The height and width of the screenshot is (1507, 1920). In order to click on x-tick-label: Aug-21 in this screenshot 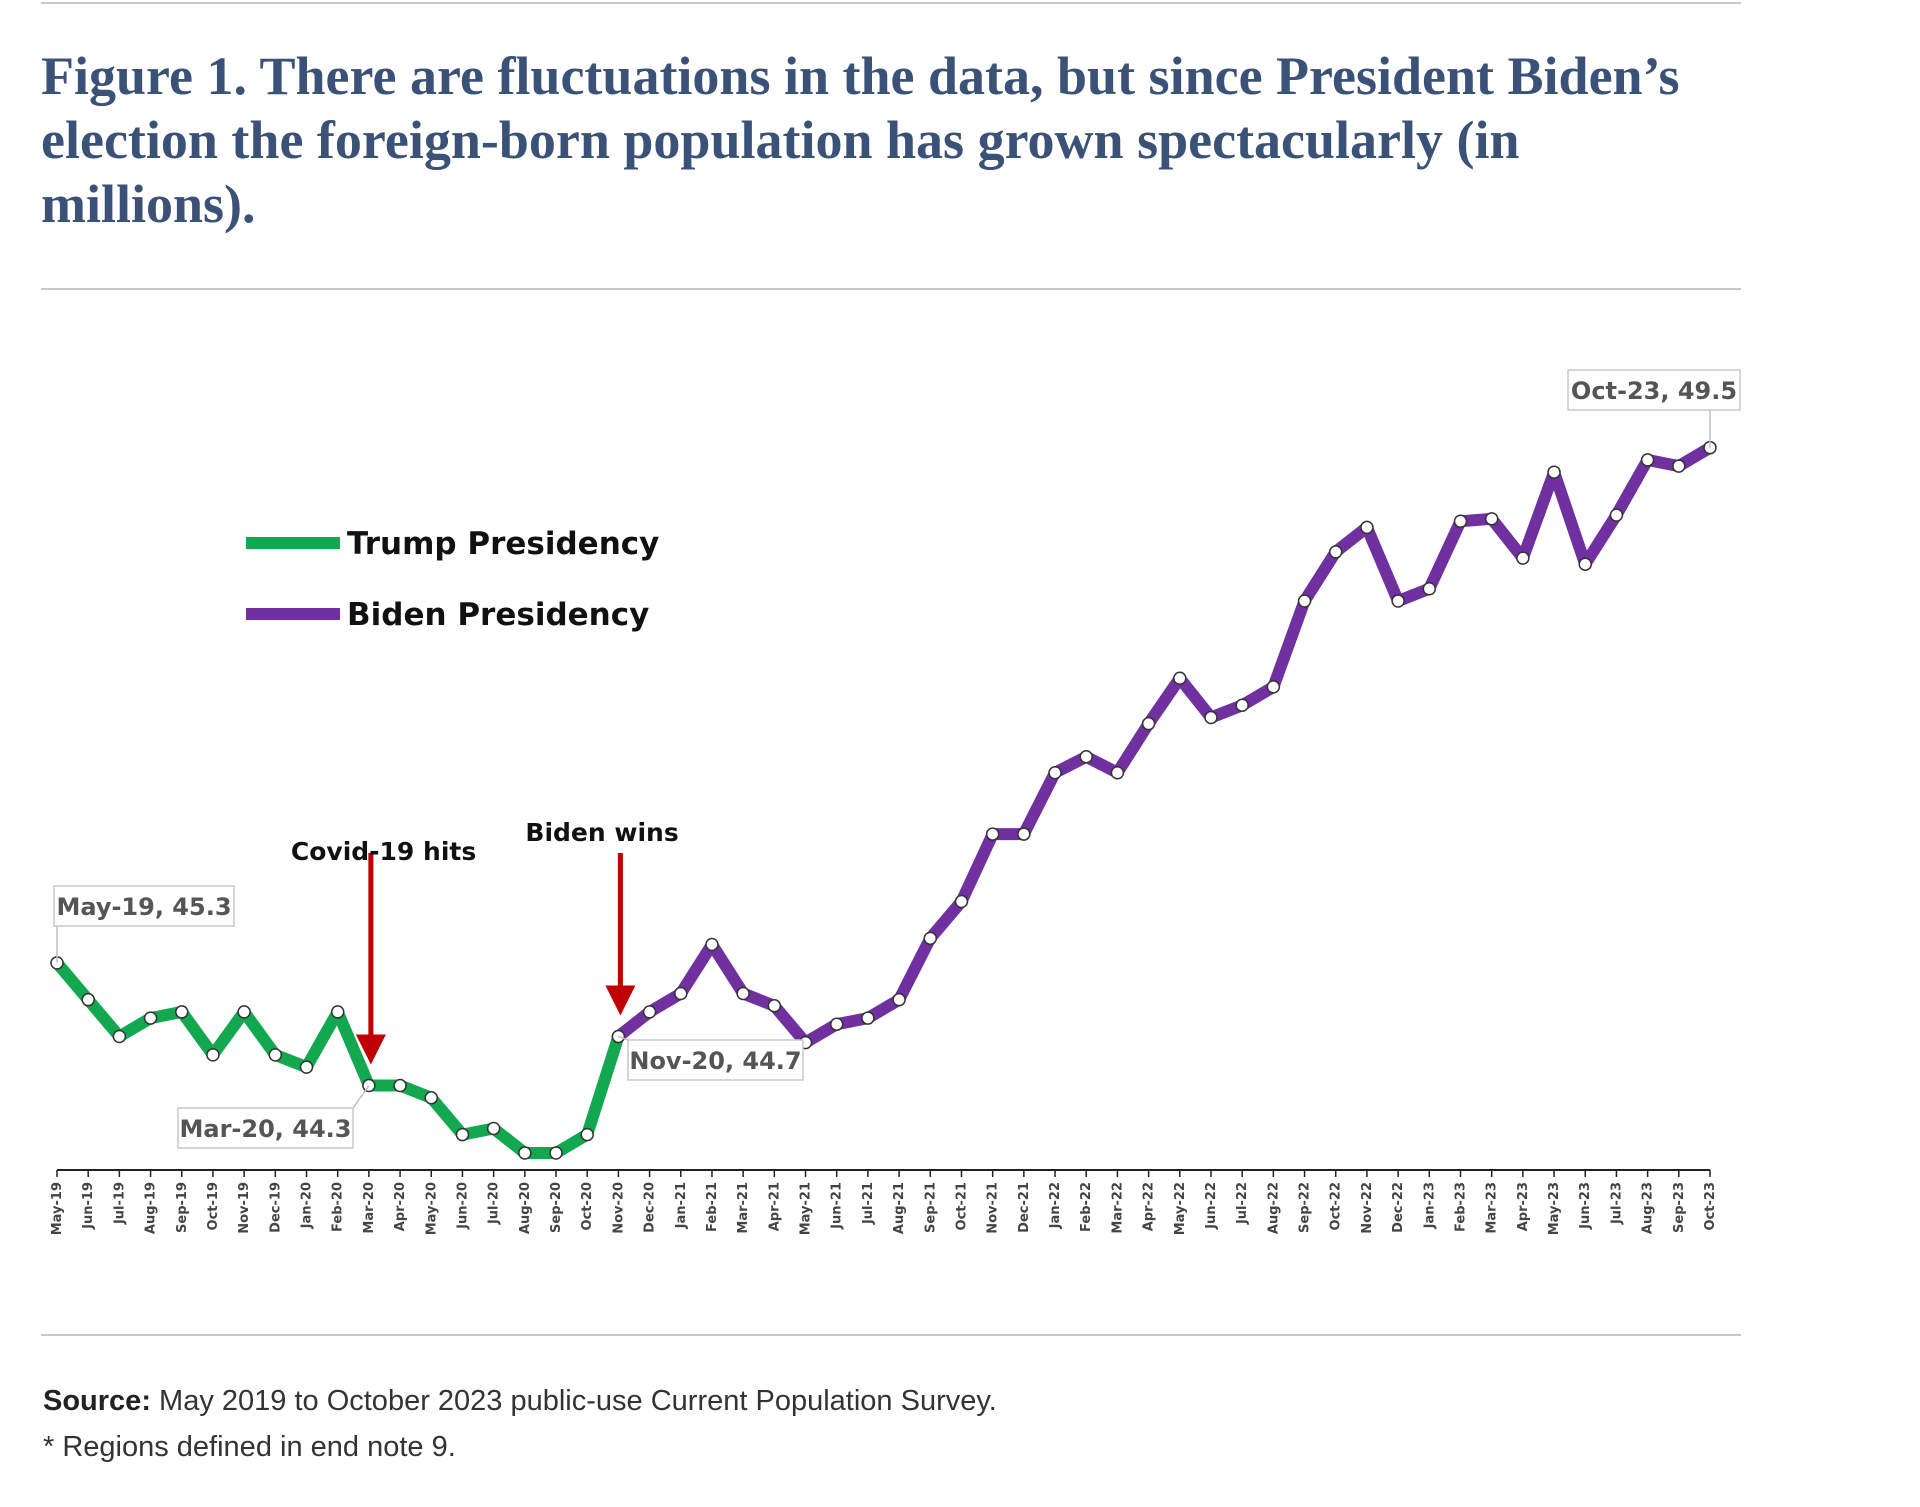, I will do `click(899, 1208)`.